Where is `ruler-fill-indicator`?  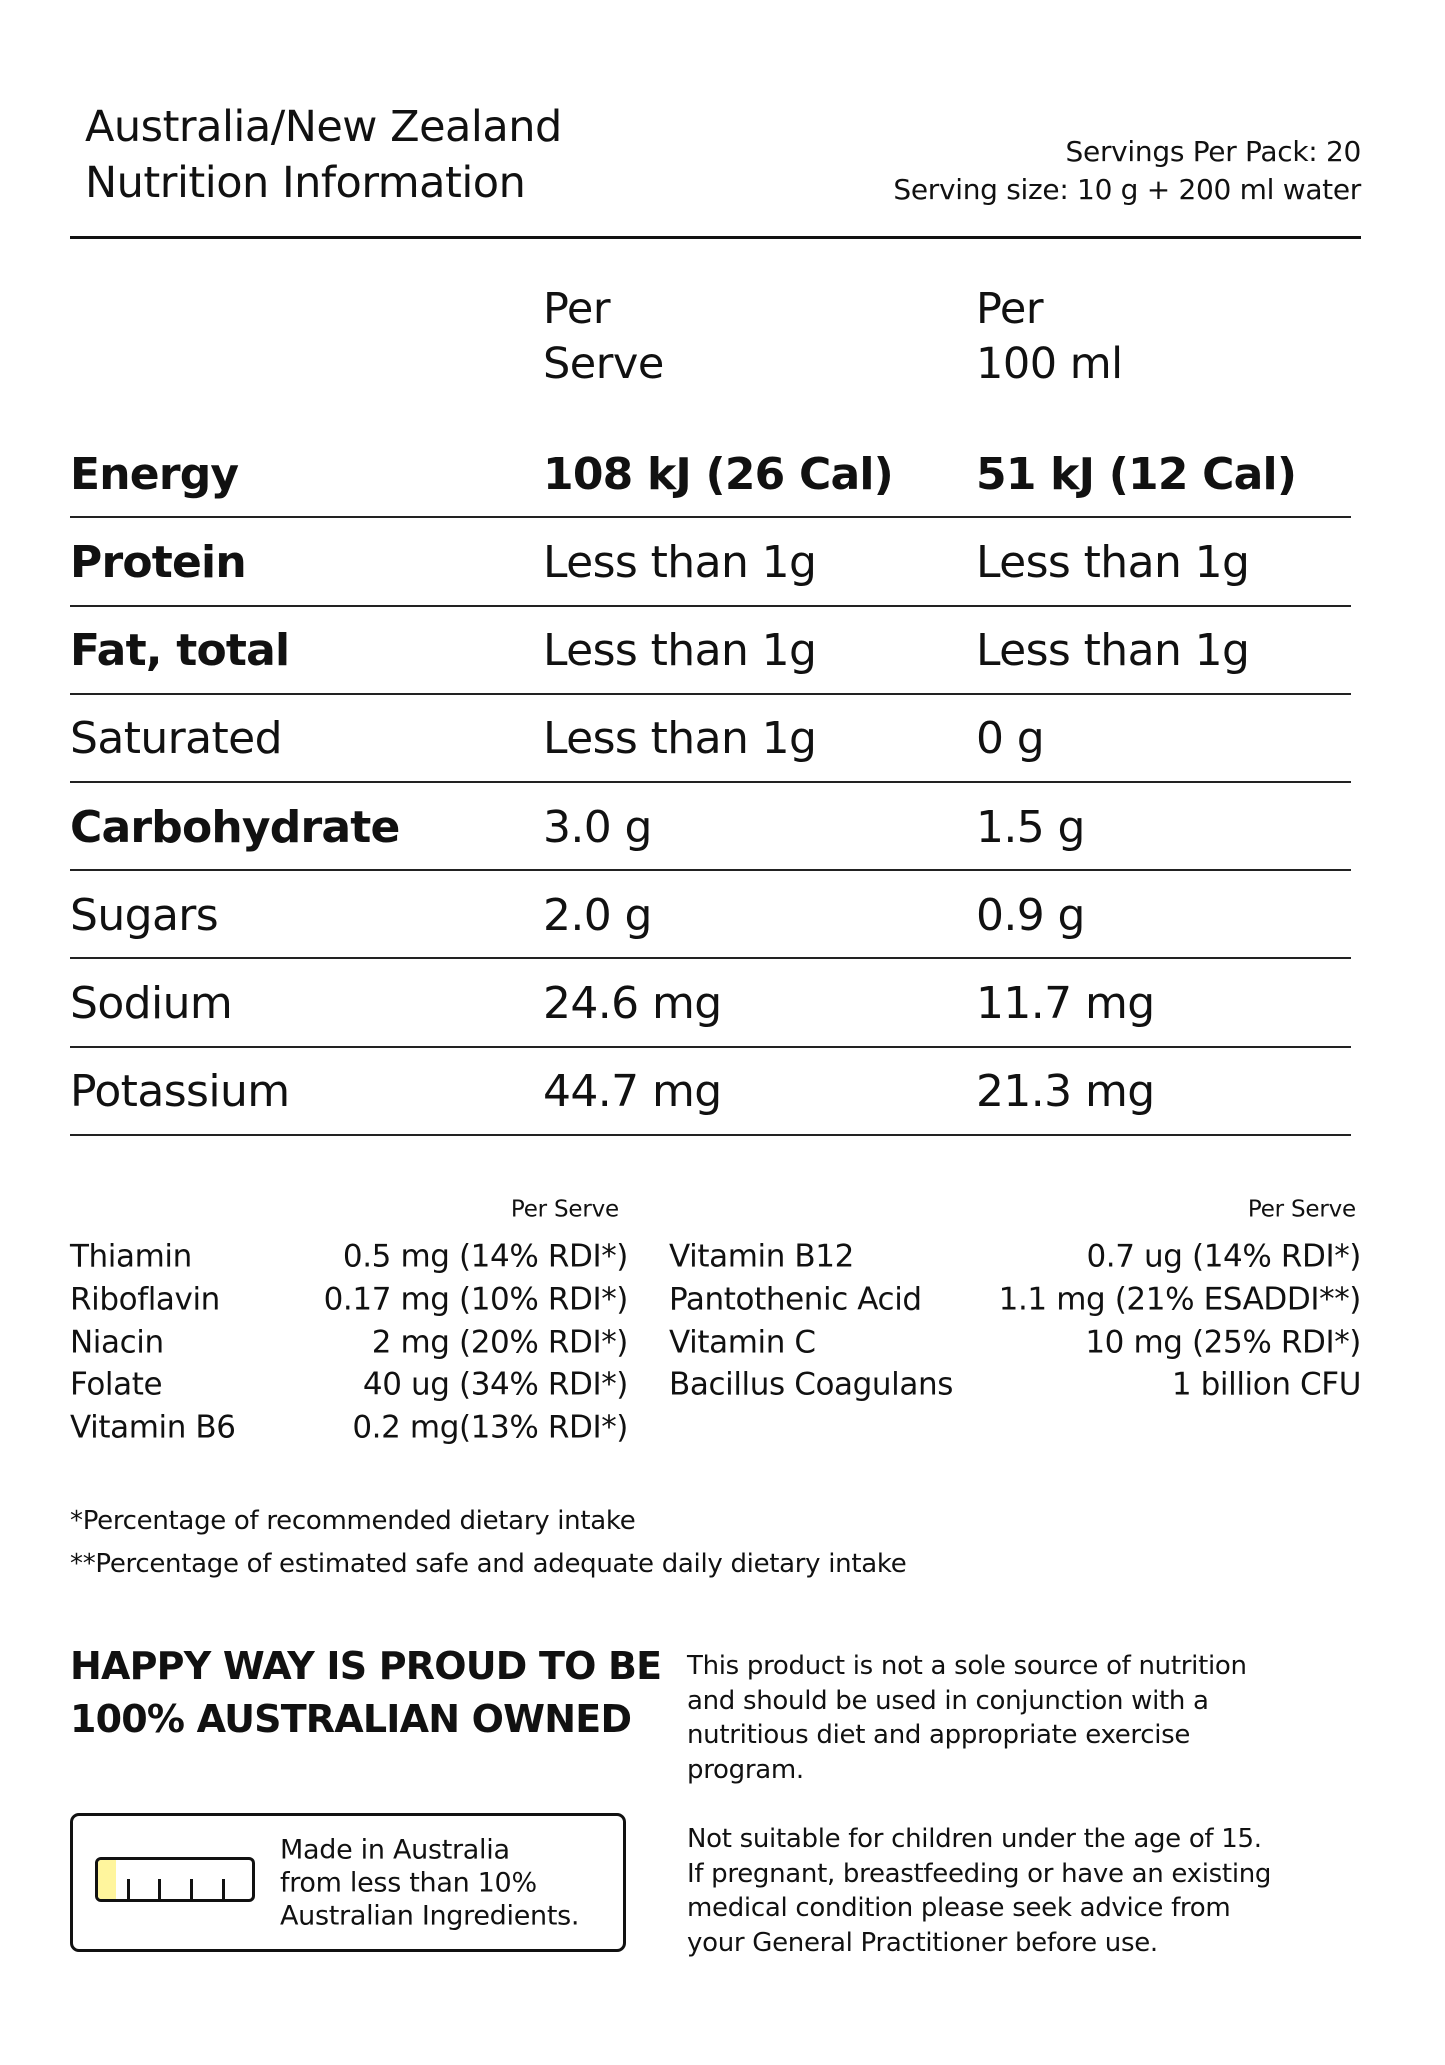 ruler-fill-indicator is located at coordinates (107, 1879).